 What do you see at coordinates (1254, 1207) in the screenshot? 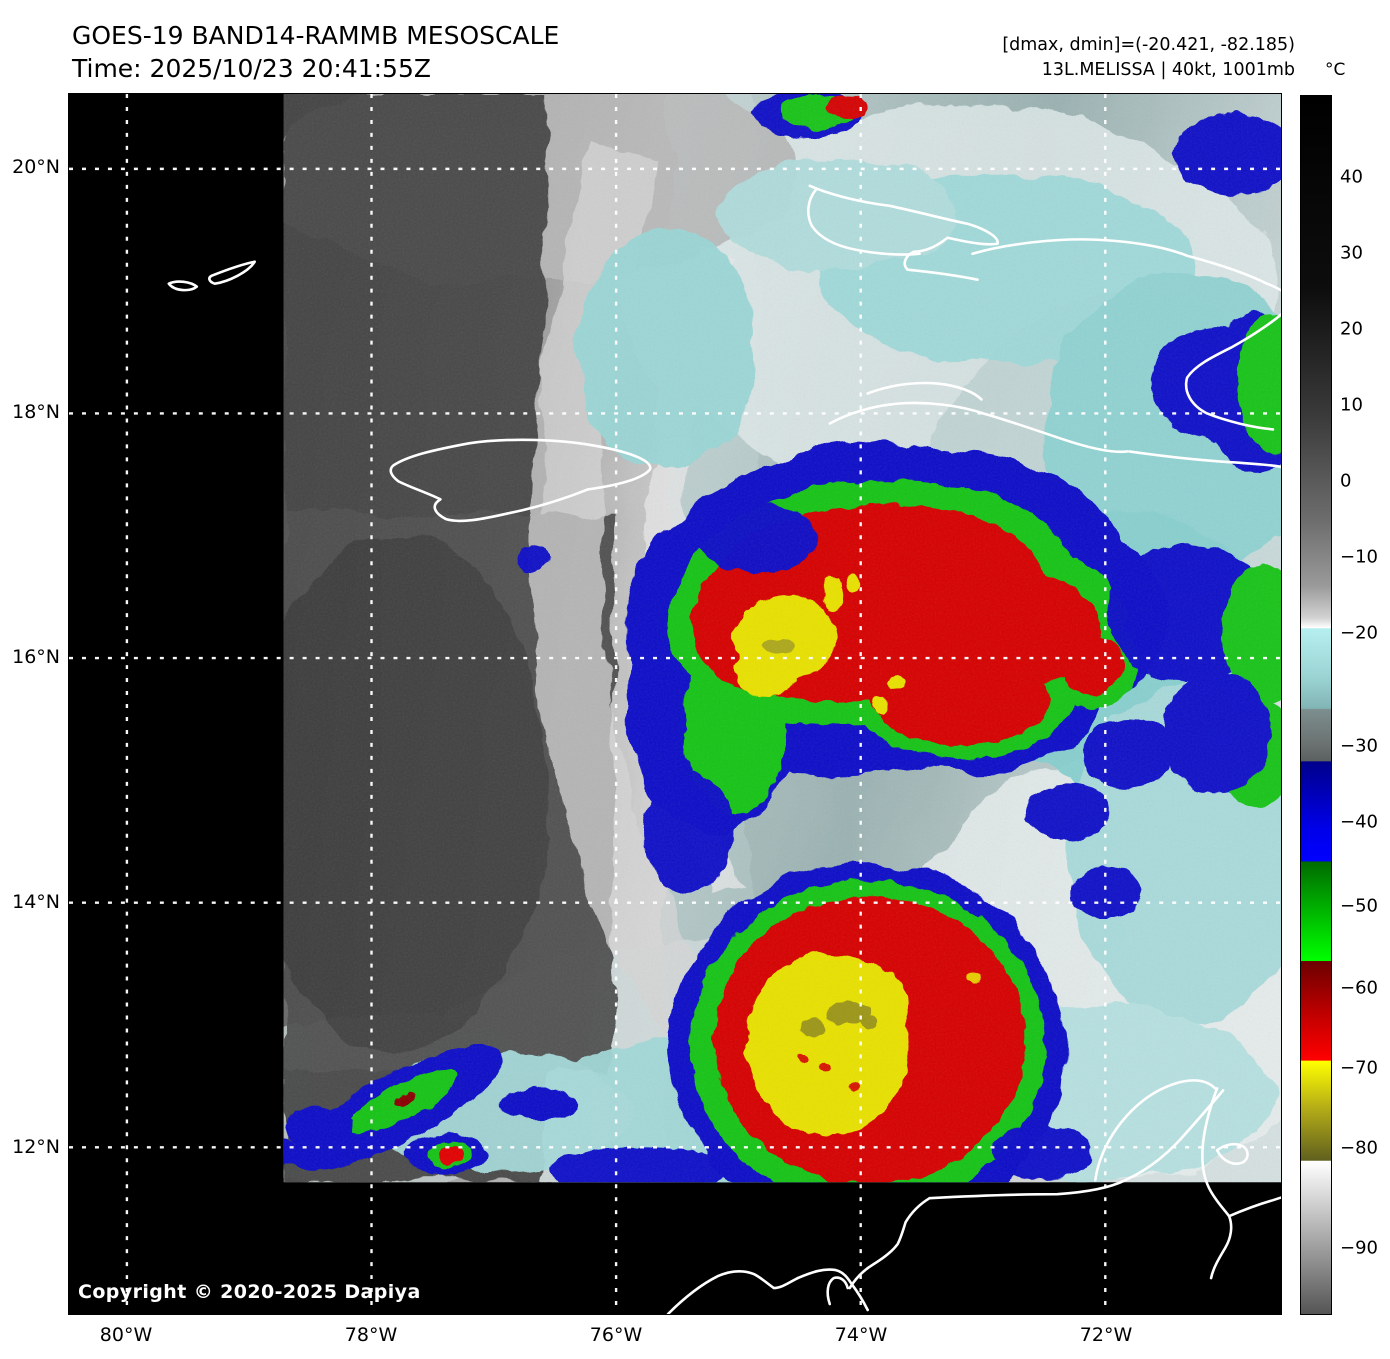
I see `coastline-venezuela-east` at bounding box center [1254, 1207].